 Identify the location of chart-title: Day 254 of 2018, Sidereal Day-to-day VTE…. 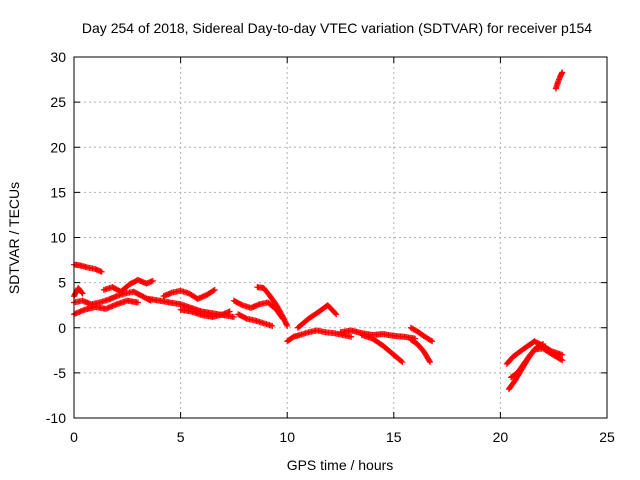
(337, 28).